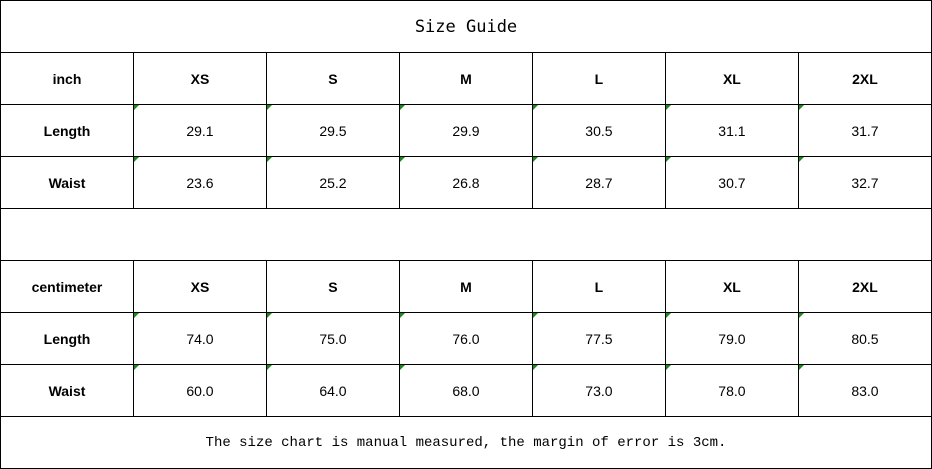 The image size is (932, 469). What do you see at coordinates (864, 130) in the screenshot?
I see `measurement-cell: 31.7` at bounding box center [864, 130].